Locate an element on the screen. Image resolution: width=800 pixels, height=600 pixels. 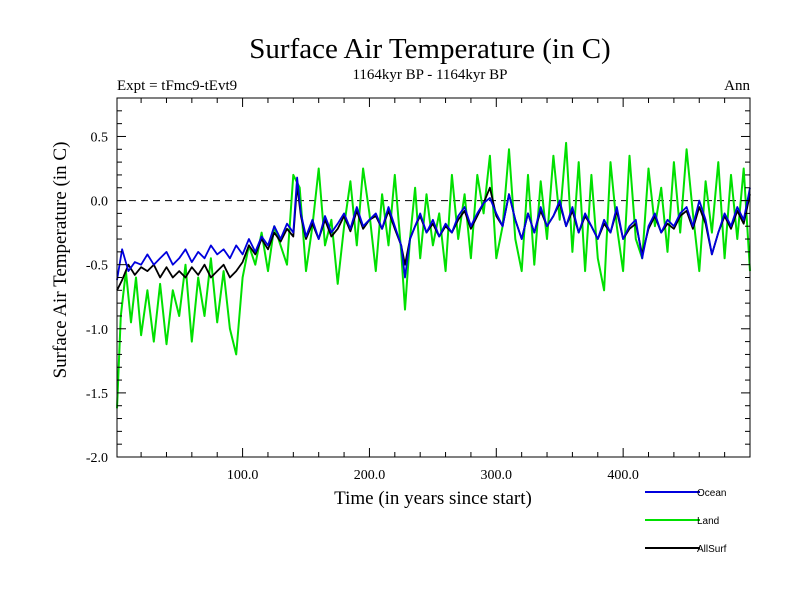
chart-title: Surface Air Temperature (in C) is located at coordinates (429, 49).